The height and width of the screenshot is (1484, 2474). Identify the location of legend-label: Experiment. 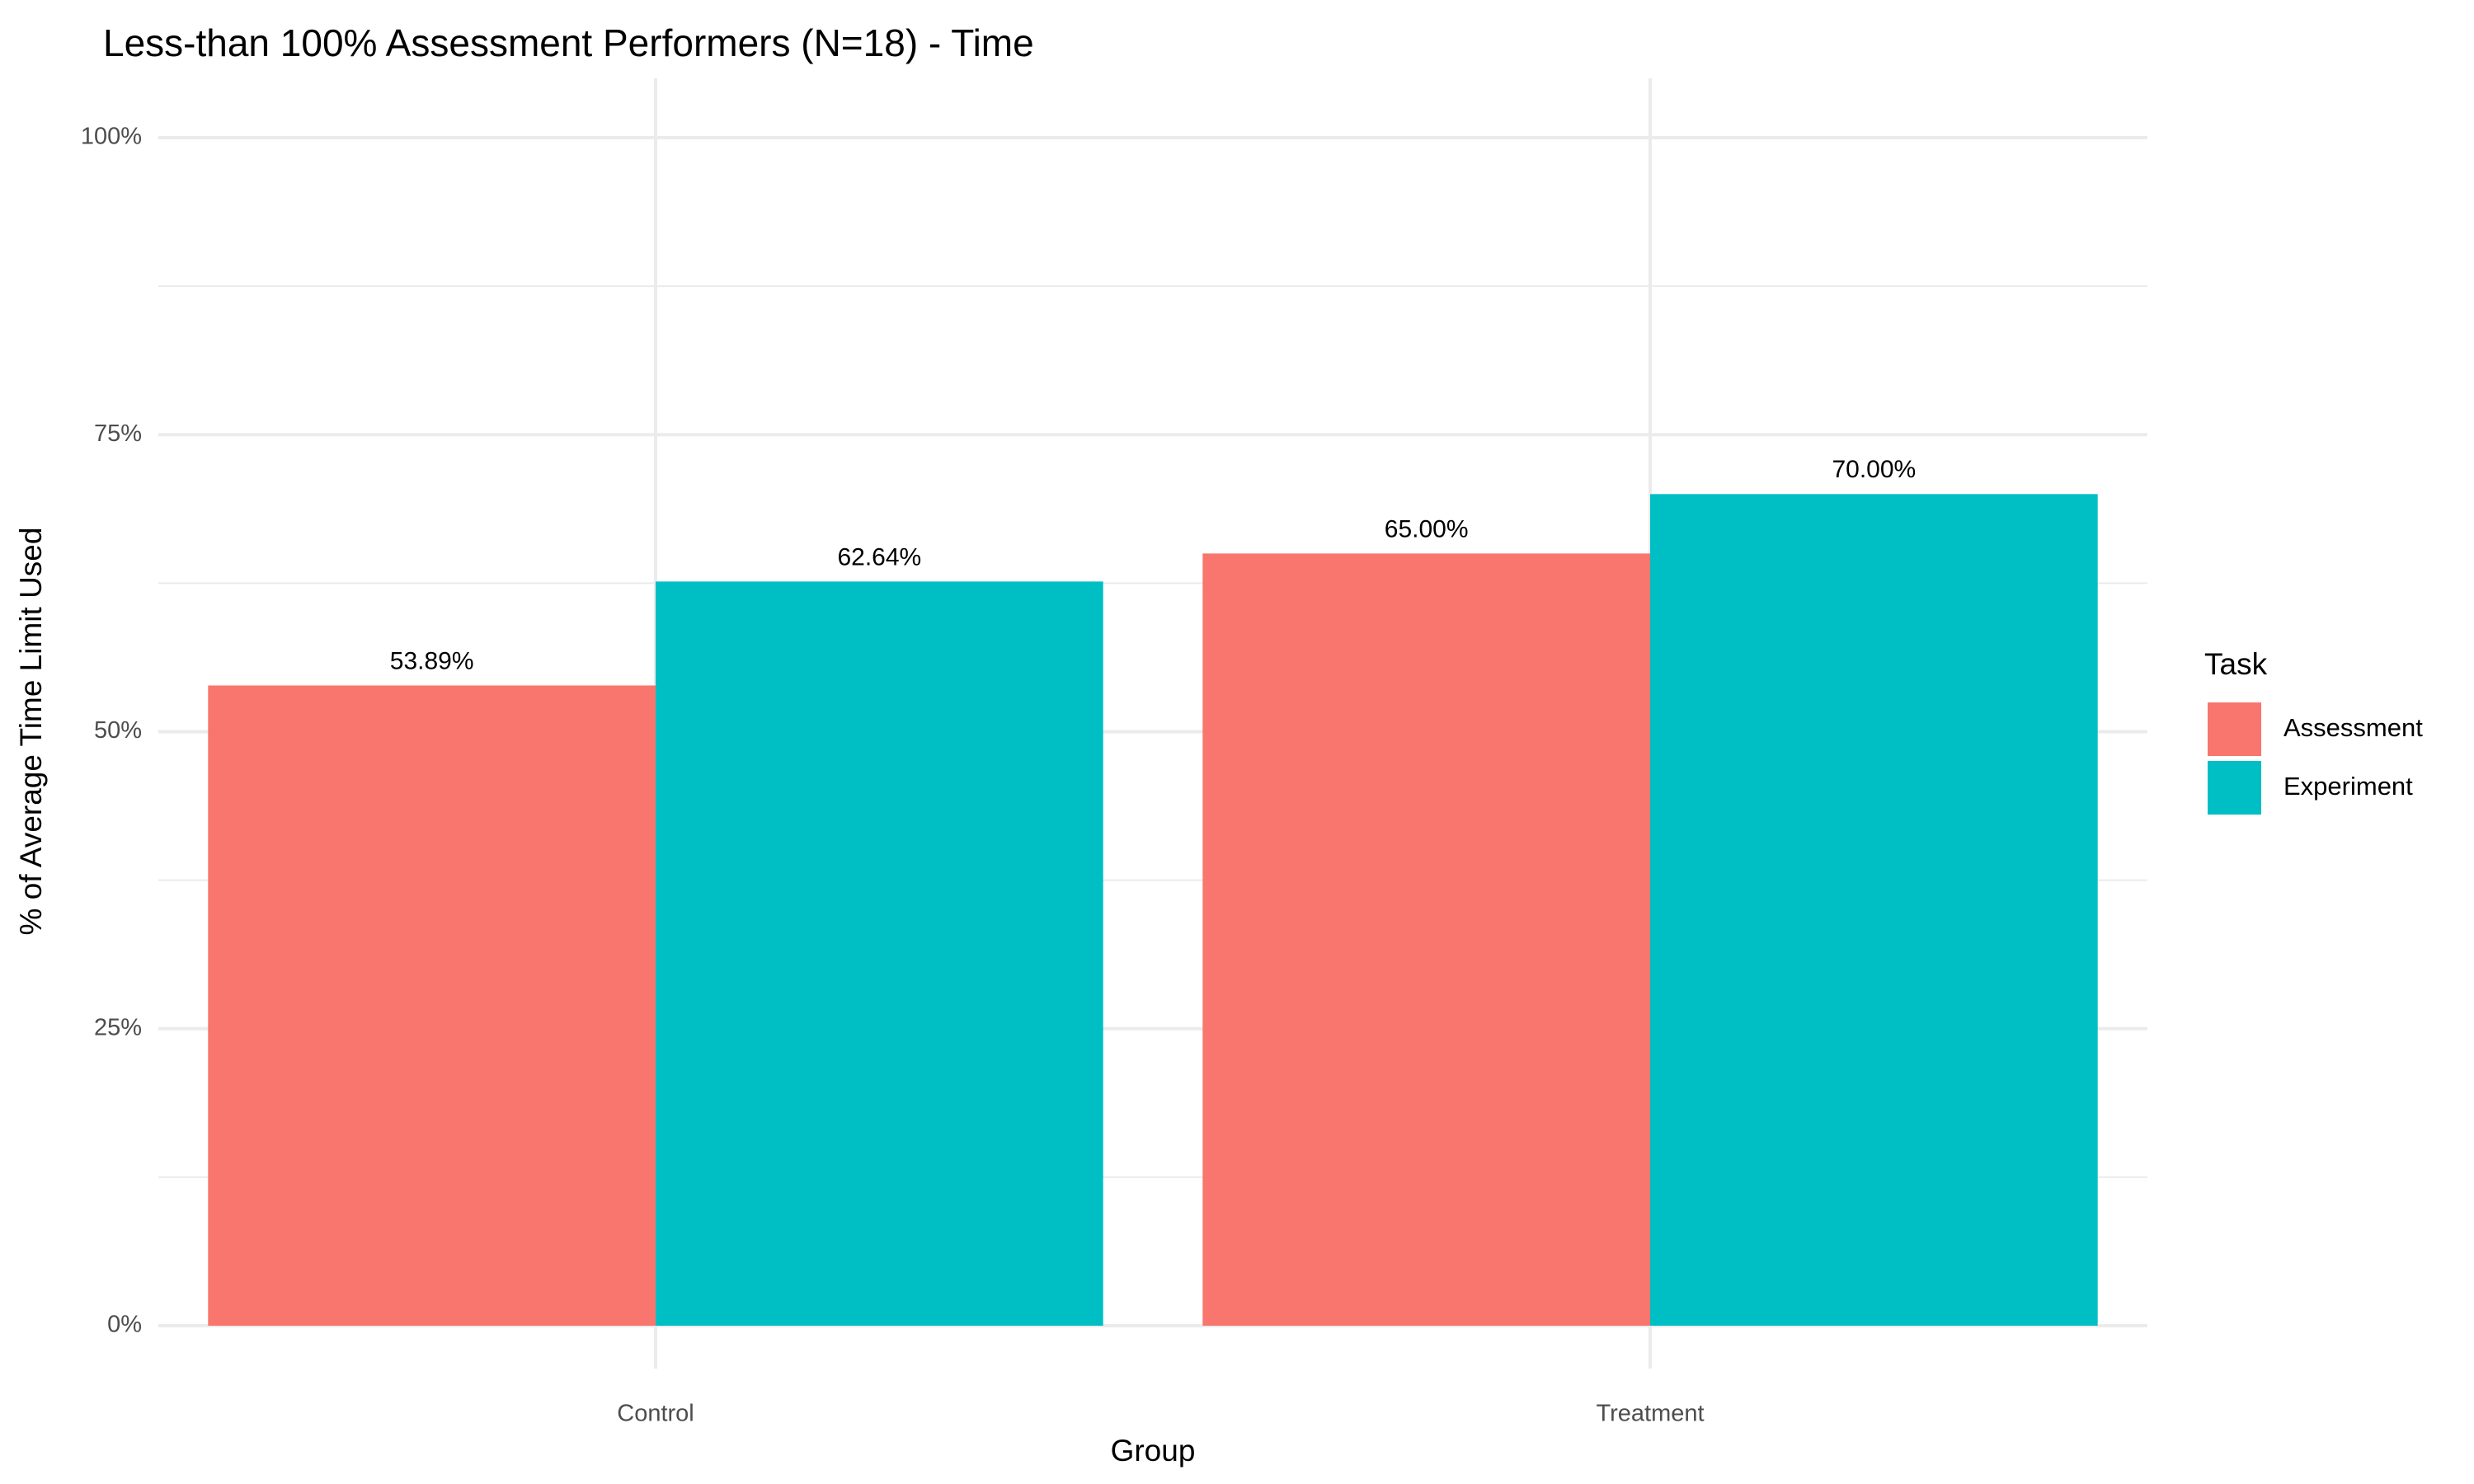
(2348, 786).